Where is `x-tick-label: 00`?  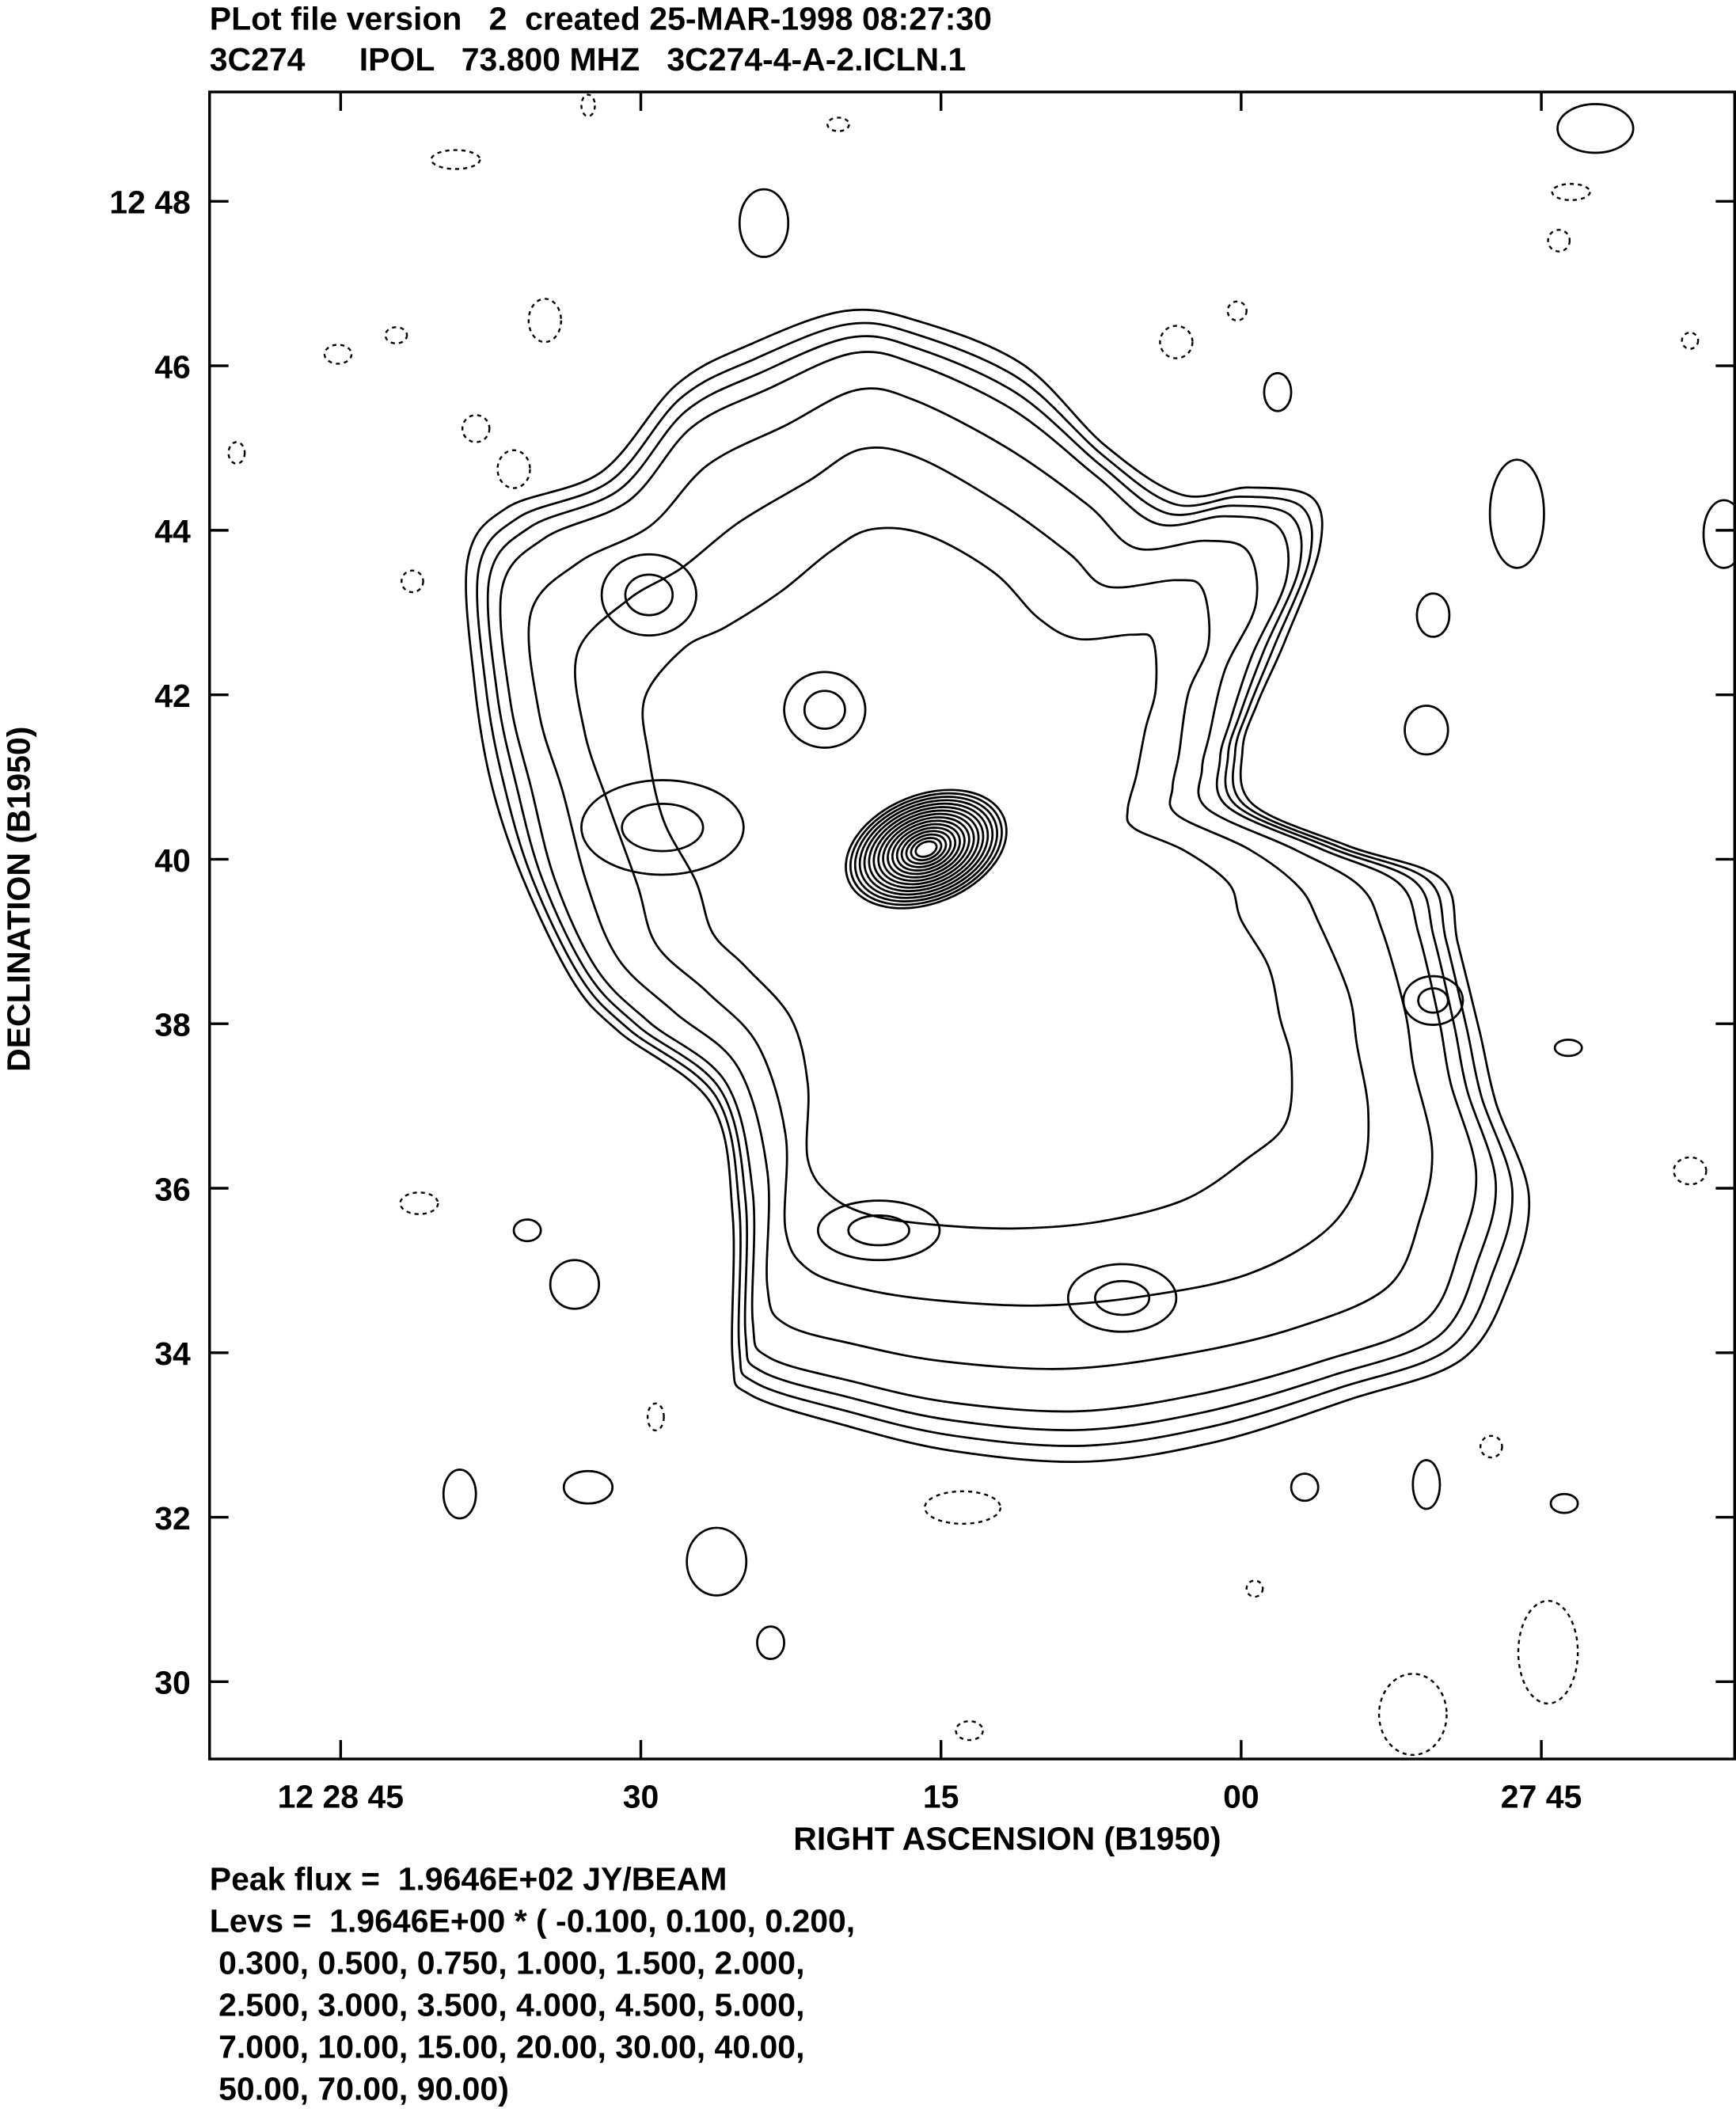
x-tick-label: 00 is located at coordinates (1241, 1796).